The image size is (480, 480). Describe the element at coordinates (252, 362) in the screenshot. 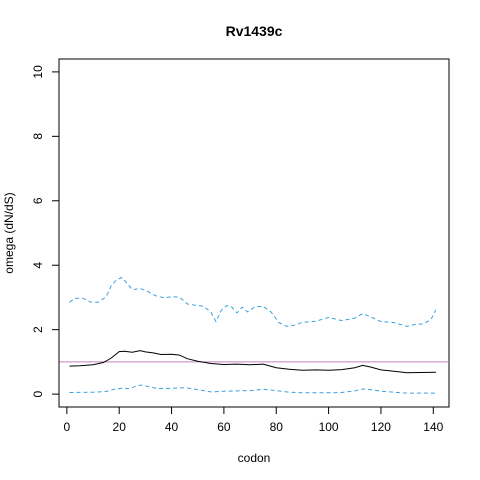

I see `omega-estimate-line` at that location.